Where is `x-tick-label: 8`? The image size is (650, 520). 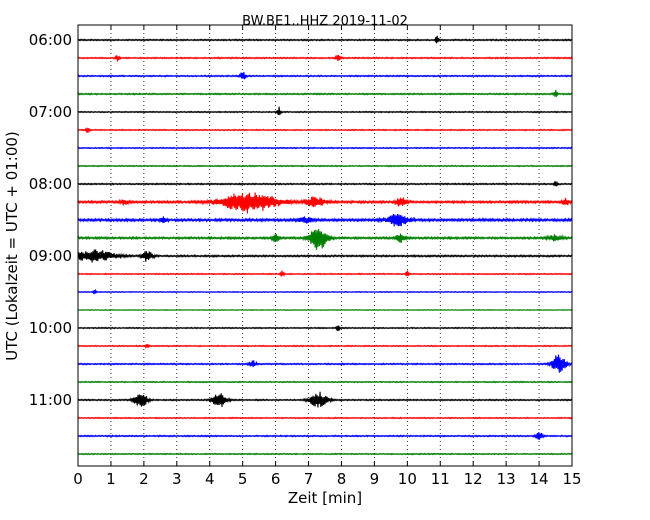
x-tick-label: 8 is located at coordinates (342, 479).